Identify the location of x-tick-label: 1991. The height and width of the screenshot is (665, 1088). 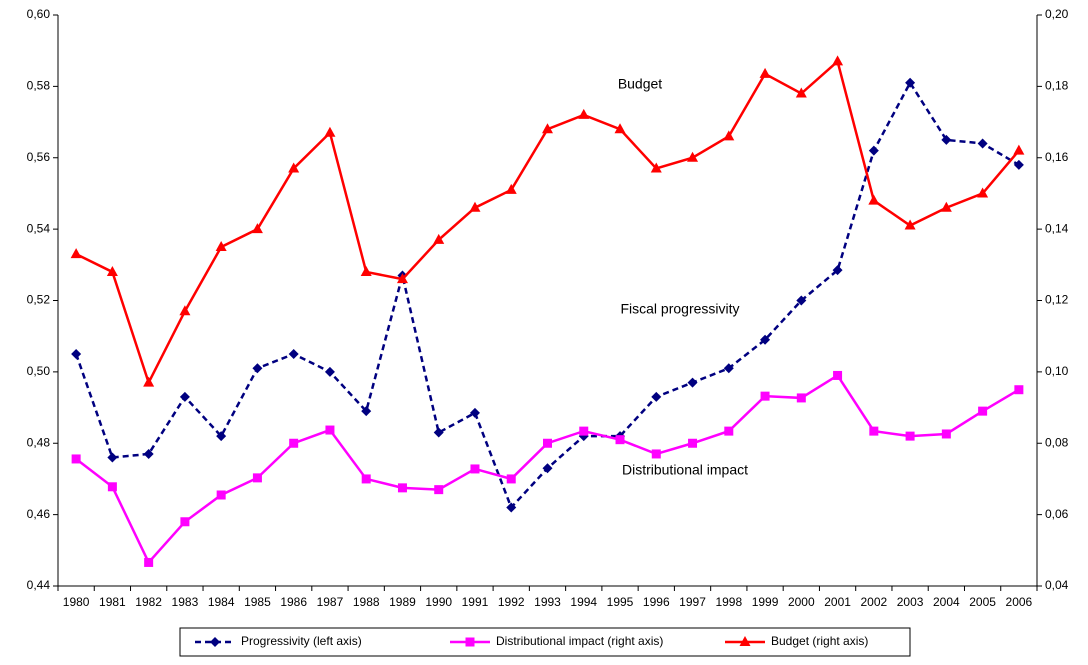
(475, 602).